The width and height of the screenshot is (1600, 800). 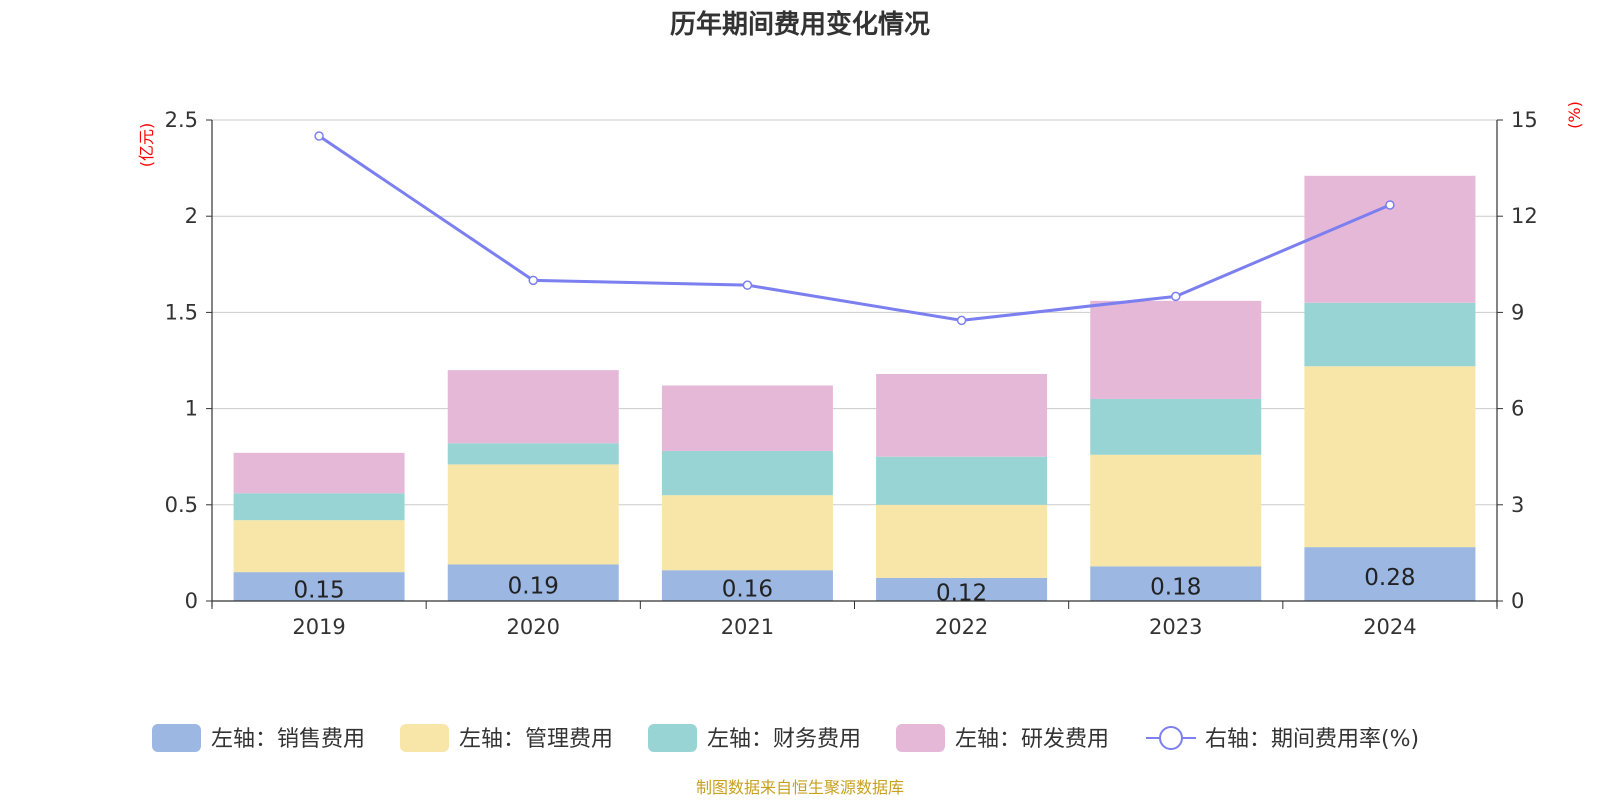 I want to click on legend-label: 右轴：期间费用率(%), so click(x=1312, y=739).